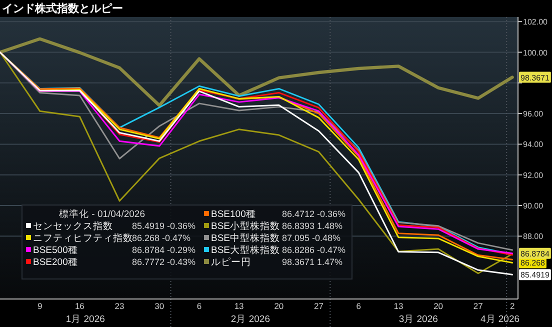  What do you see at coordinates (533, 175) in the screenshot?
I see `y-tick-label: 92.00` at bounding box center [533, 175].